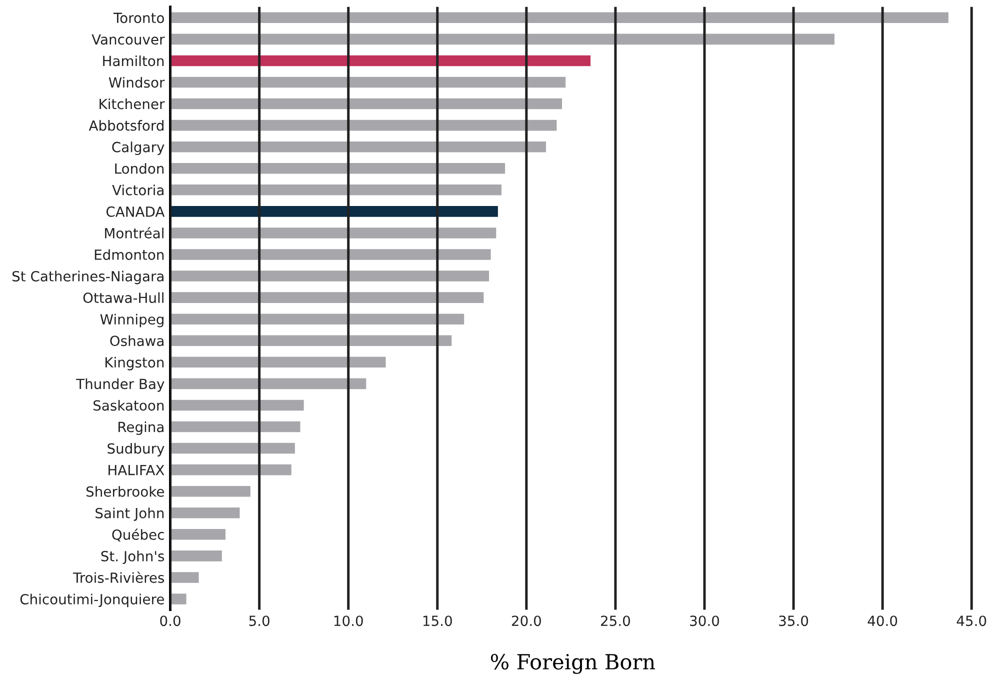 This screenshot has width=990, height=689. I want to click on y-tick-label: Regina, so click(141, 428).